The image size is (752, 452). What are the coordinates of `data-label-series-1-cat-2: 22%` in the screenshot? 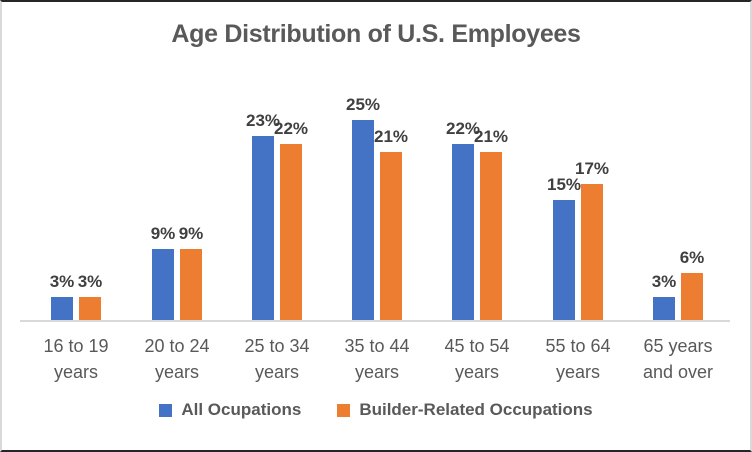 It's located at (291, 128).